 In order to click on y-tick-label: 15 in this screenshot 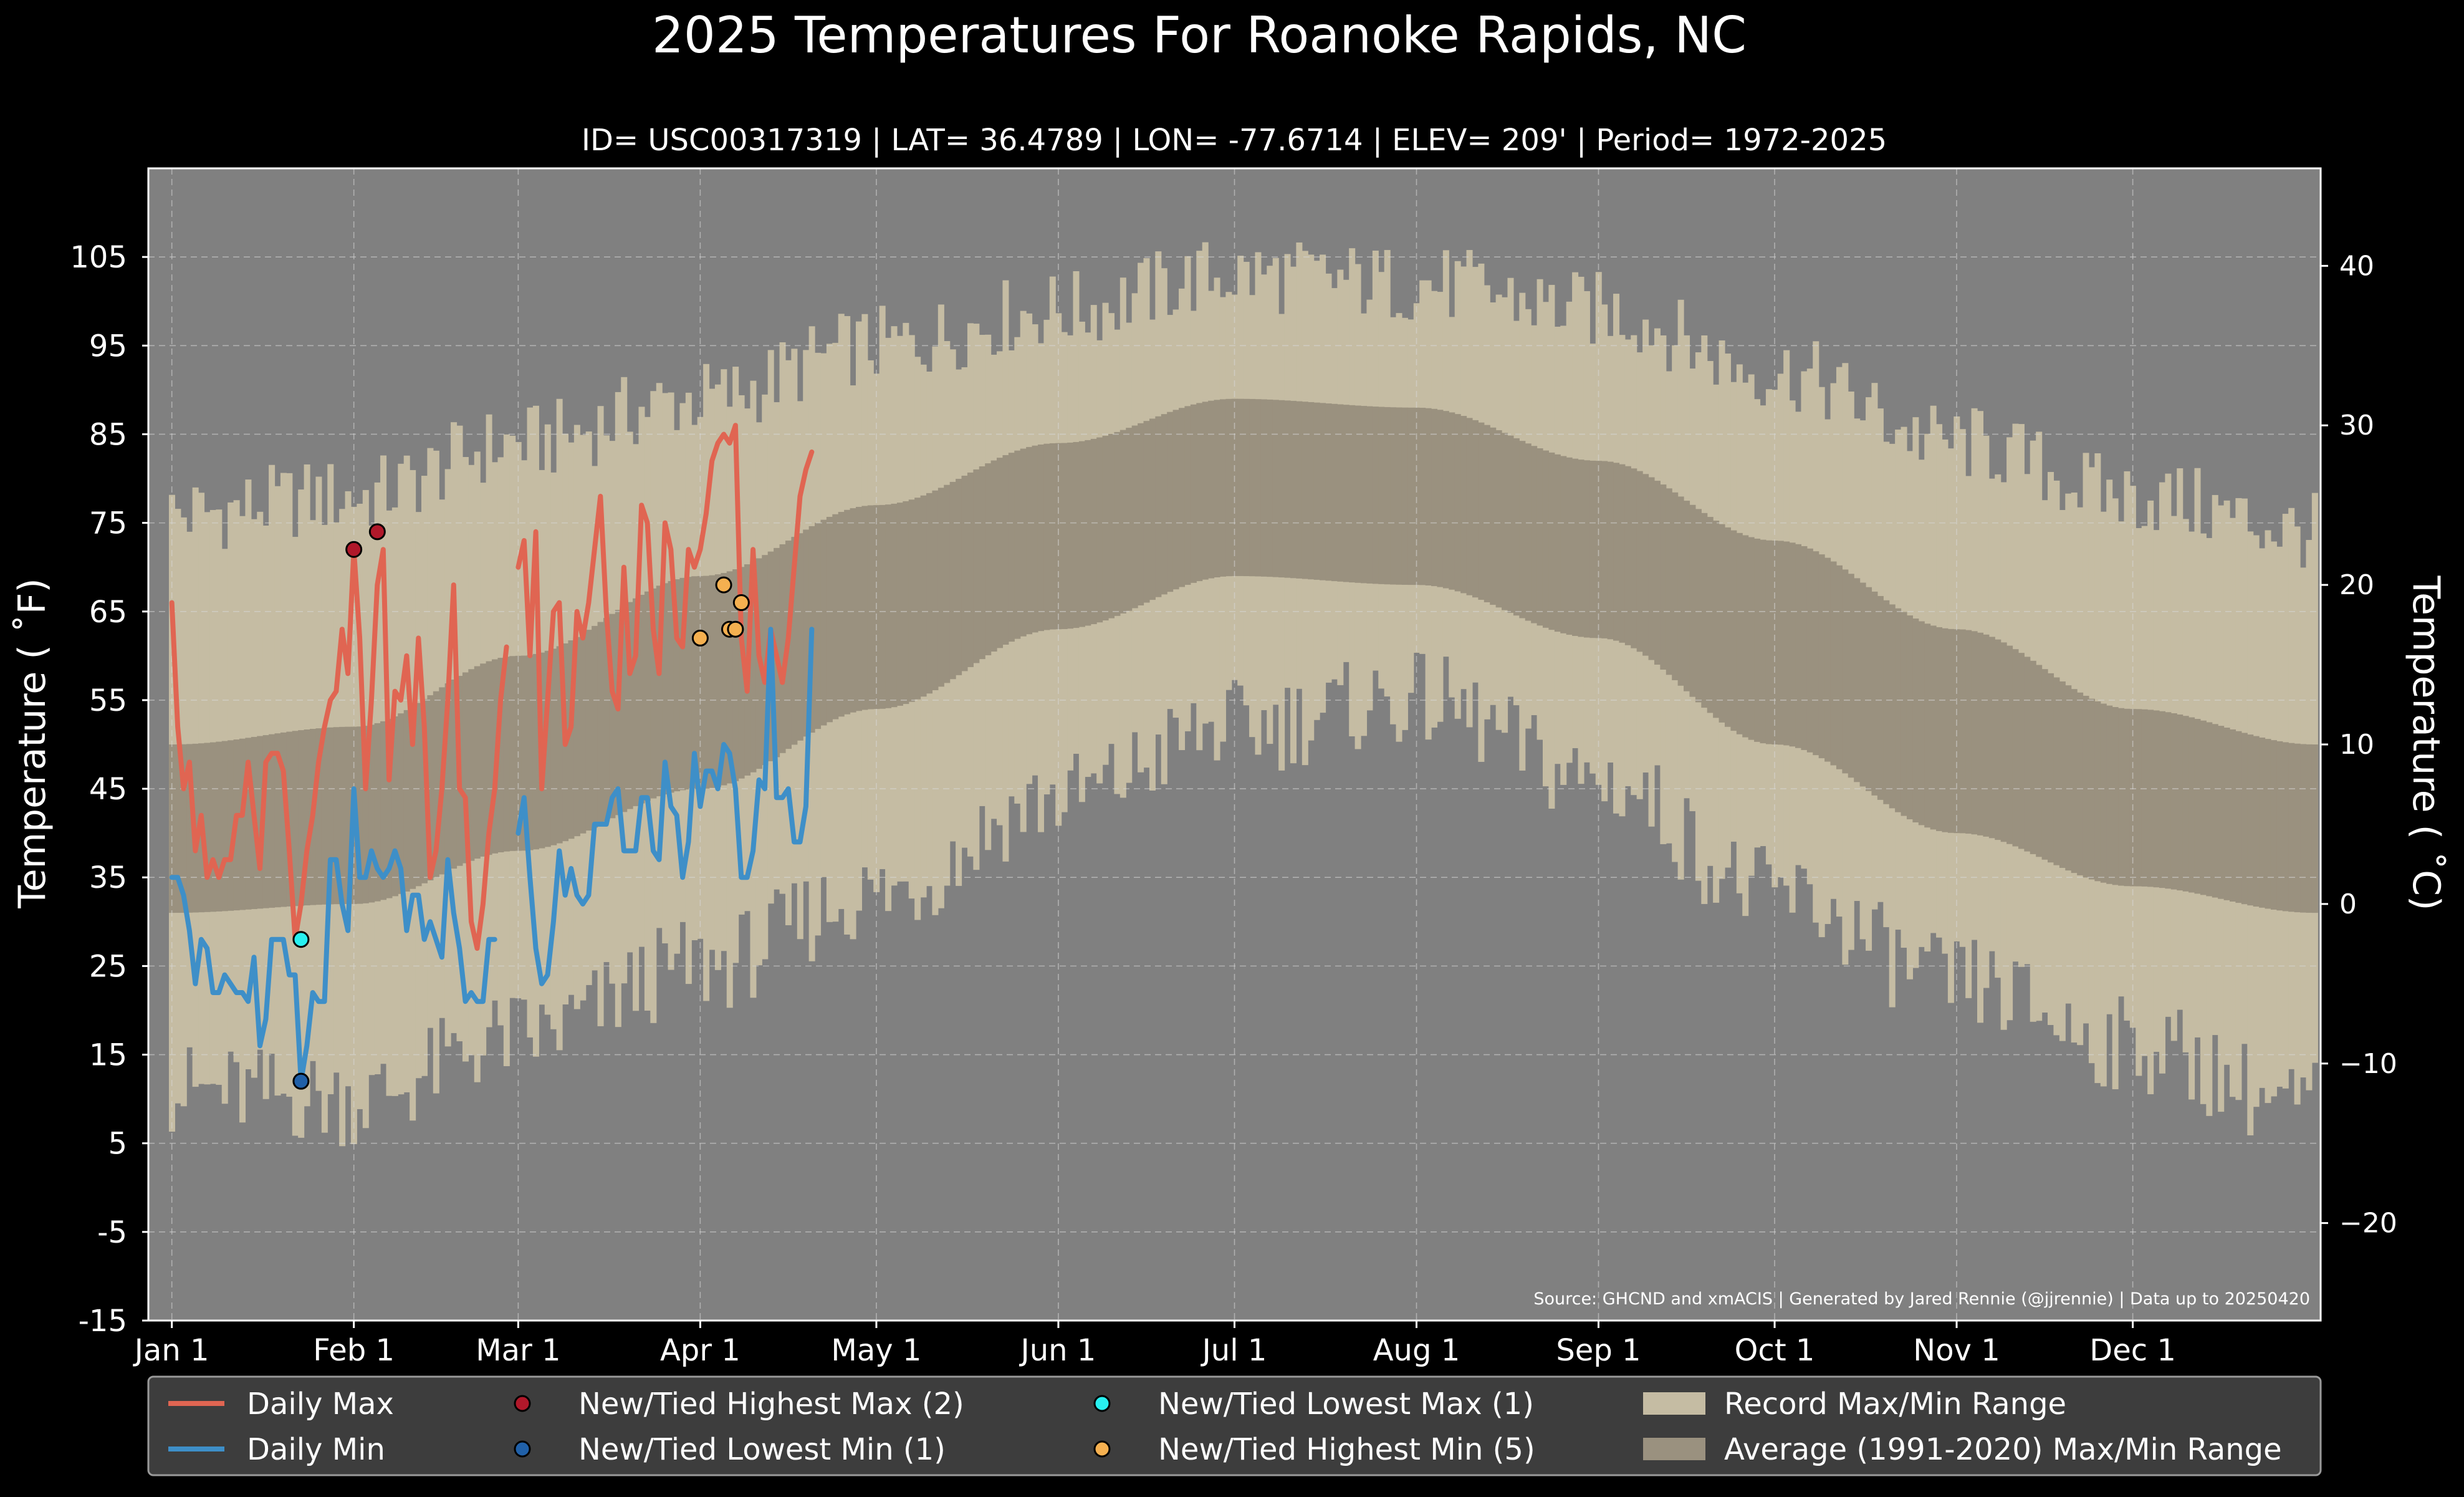, I will do `click(108, 1055)`.